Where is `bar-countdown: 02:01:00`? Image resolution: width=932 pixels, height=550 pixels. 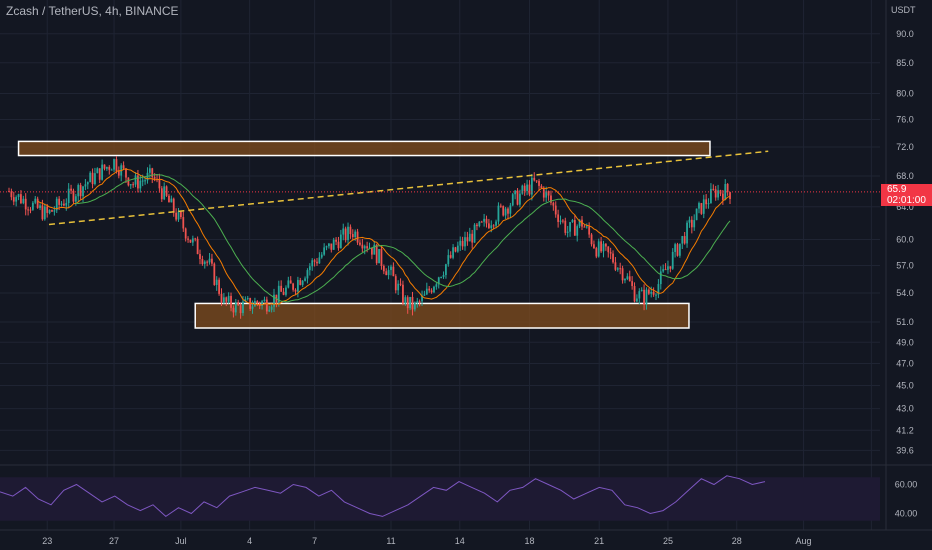
bar-countdown: 02:01:00 is located at coordinates (906, 200).